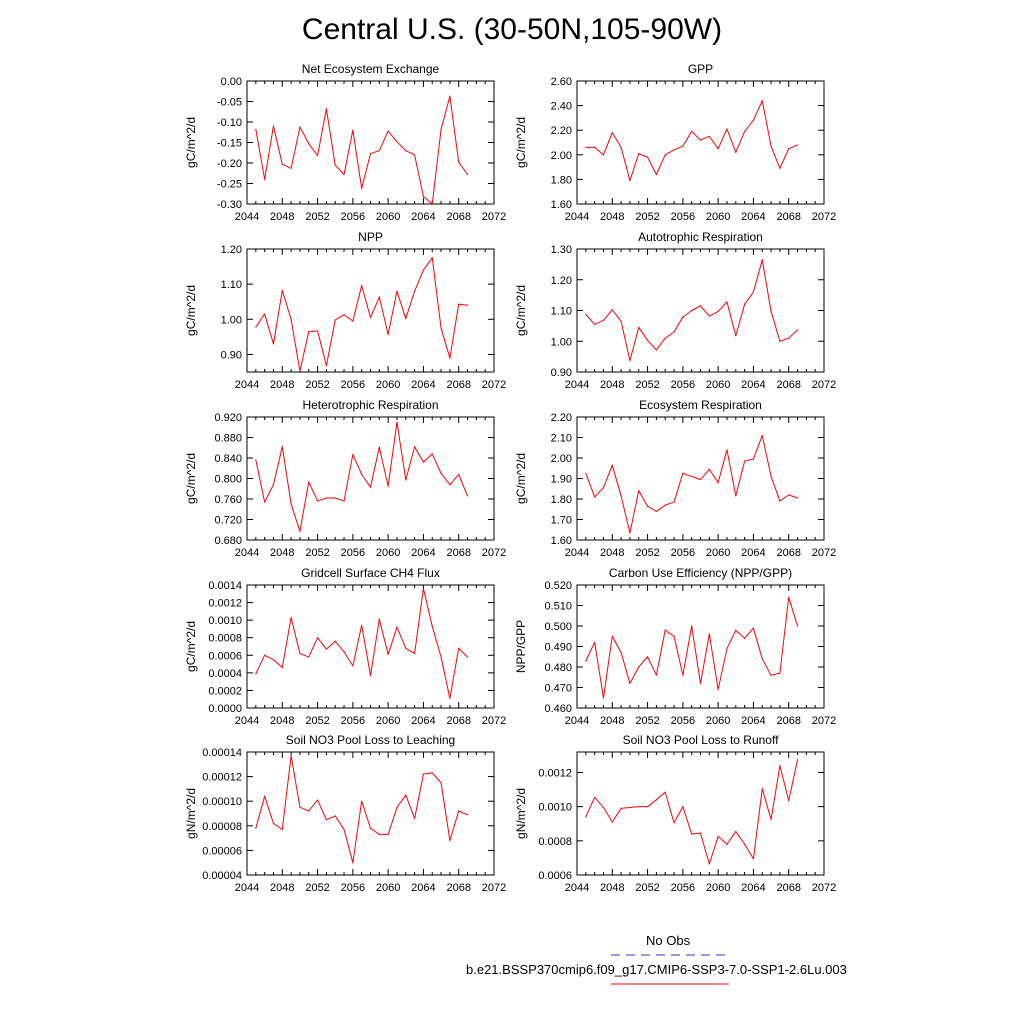 This screenshot has height=1024, width=1024. What do you see at coordinates (228, 418) in the screenshot?
I see `chart-5-heterotrophic-respiration-ytick-label: 0.920` at bounding box center [228, 418].